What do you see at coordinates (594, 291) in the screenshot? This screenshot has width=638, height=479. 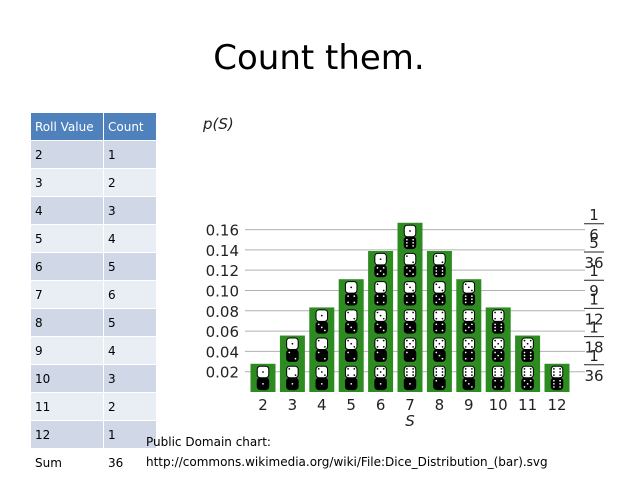 I see `fraction-denominator: 9` at bounding box center [594, 291].